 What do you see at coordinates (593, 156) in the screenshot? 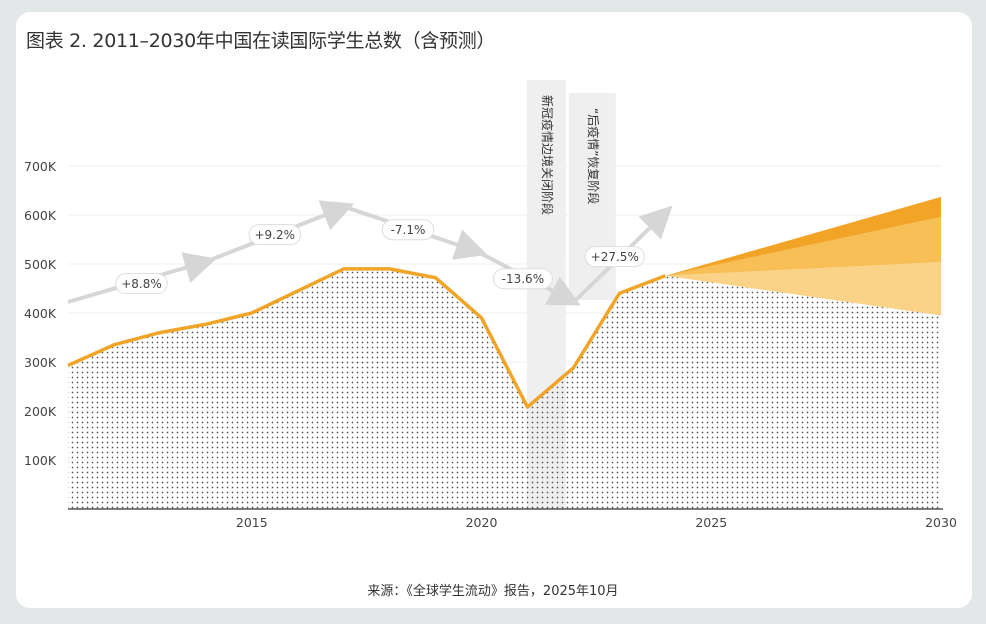
I see `phase-label: “后疫情”恢复阶段` at bounding box center [593, 156].